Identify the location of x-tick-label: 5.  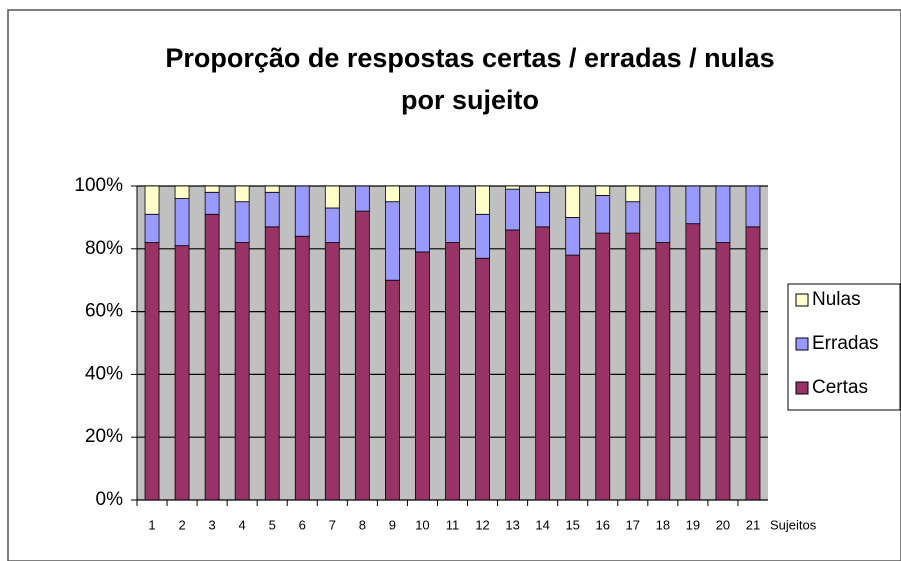
(272, 524).